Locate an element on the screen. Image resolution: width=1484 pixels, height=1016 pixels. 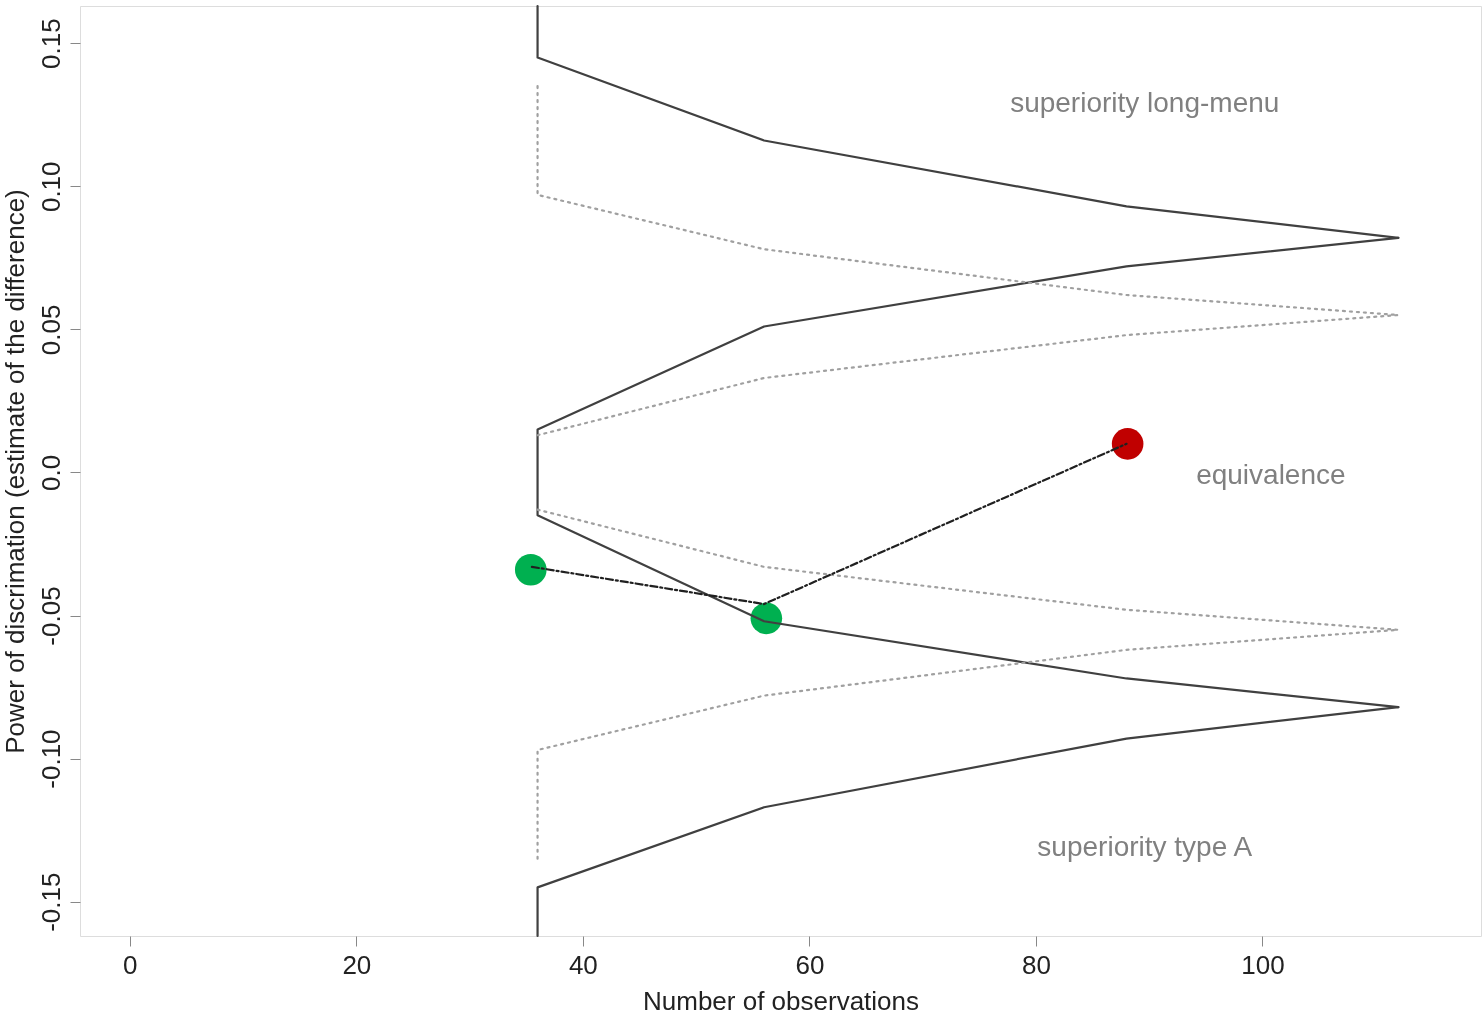
x-tick-label: 100 is located at coordinates (1263, 964).